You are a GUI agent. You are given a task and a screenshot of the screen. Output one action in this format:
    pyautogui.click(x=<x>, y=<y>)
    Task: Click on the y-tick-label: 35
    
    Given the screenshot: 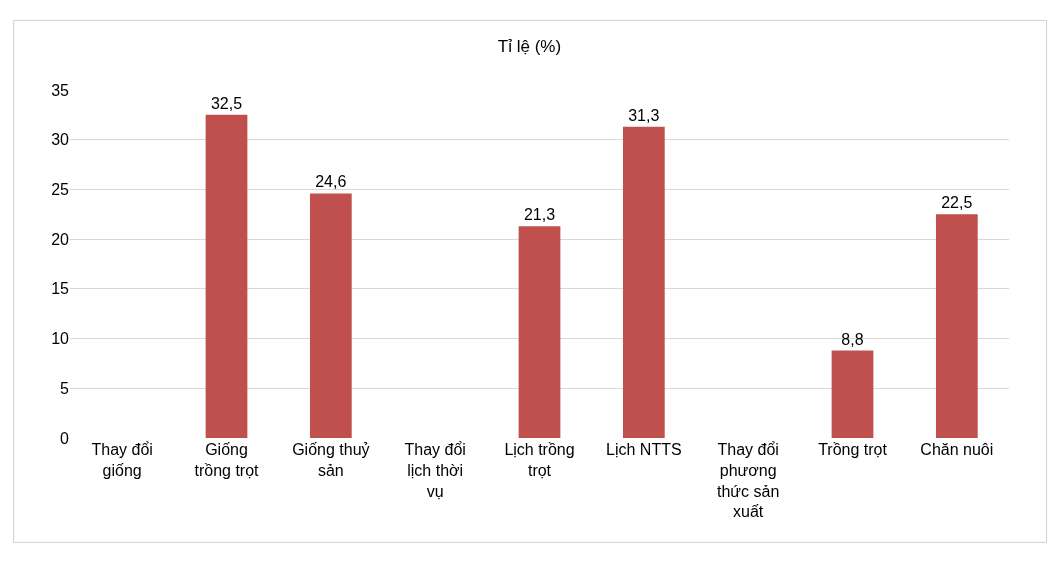 What is the action you would take?
    pyautogui.click(x=60, y=90)
    